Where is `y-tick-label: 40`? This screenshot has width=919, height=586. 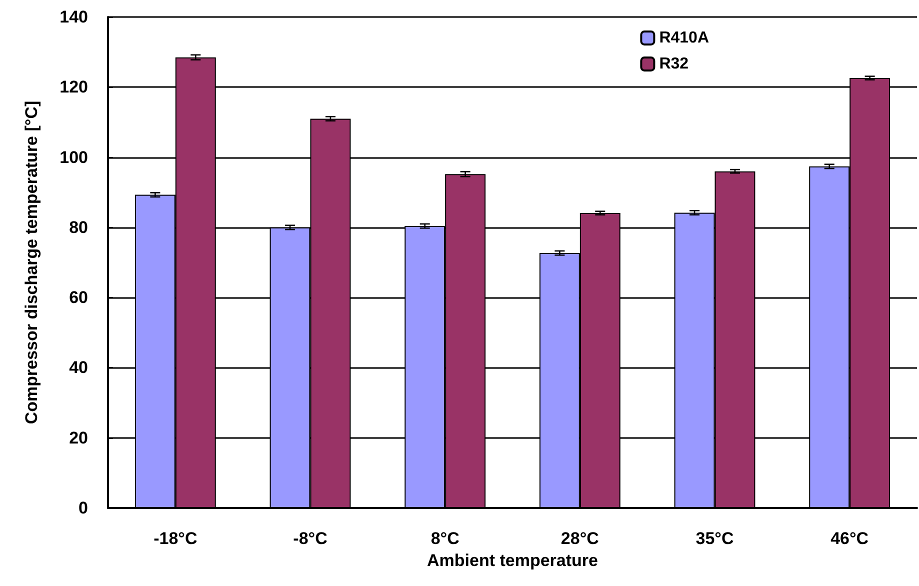
y-tick-label: 40 is located at coordinates (78, 368).